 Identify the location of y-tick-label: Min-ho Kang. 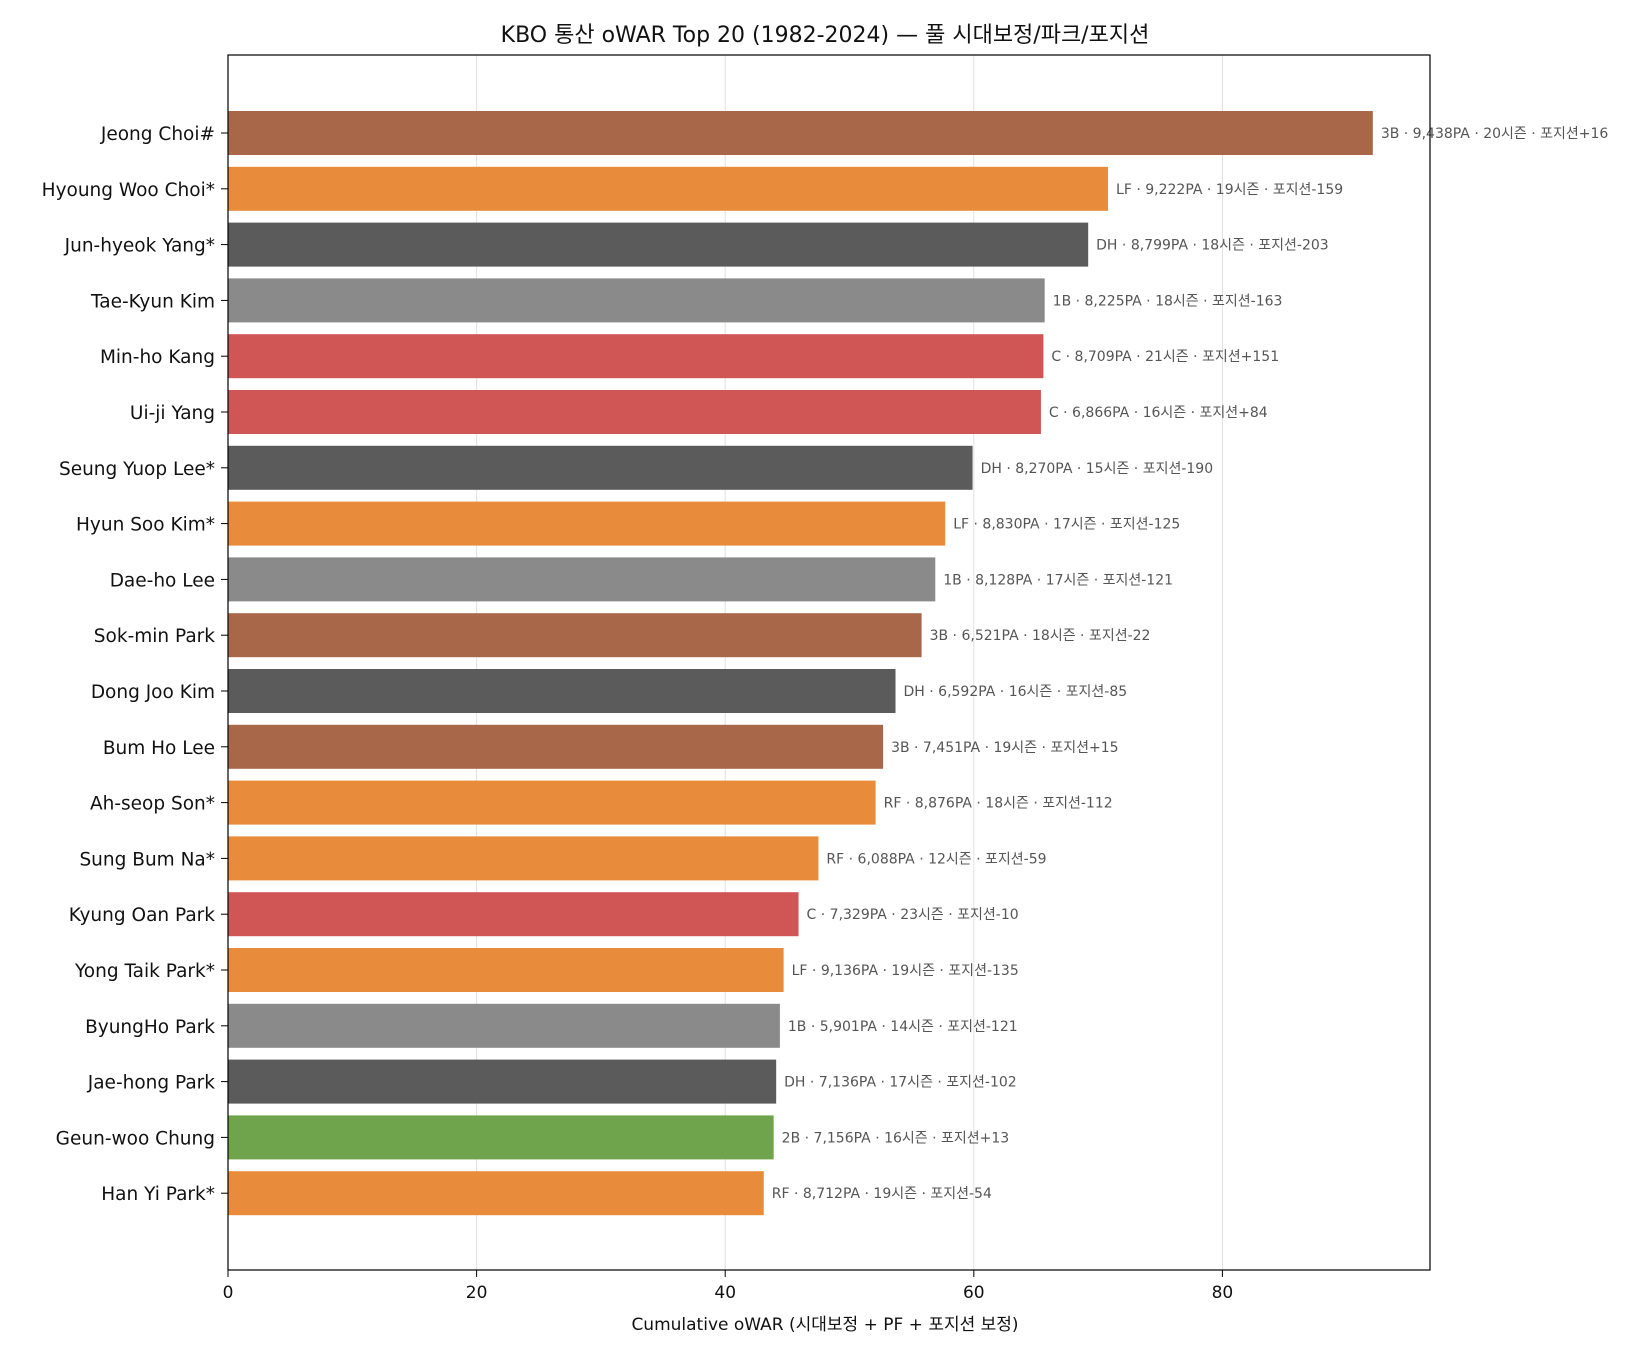
(157, 357).